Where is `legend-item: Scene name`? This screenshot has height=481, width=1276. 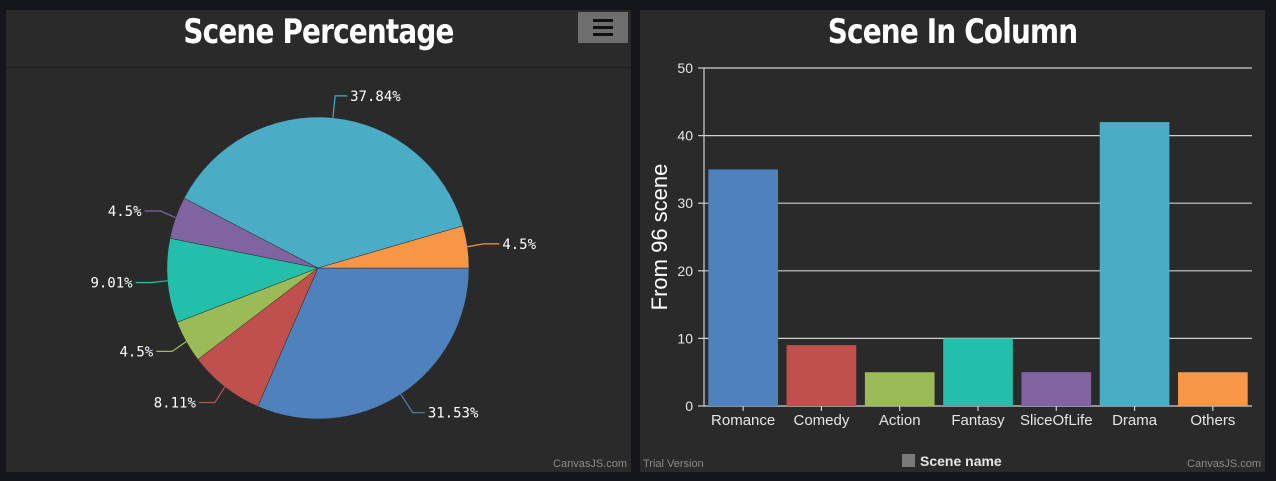
legend-item: Scene name is located at coordinates (952, 461).